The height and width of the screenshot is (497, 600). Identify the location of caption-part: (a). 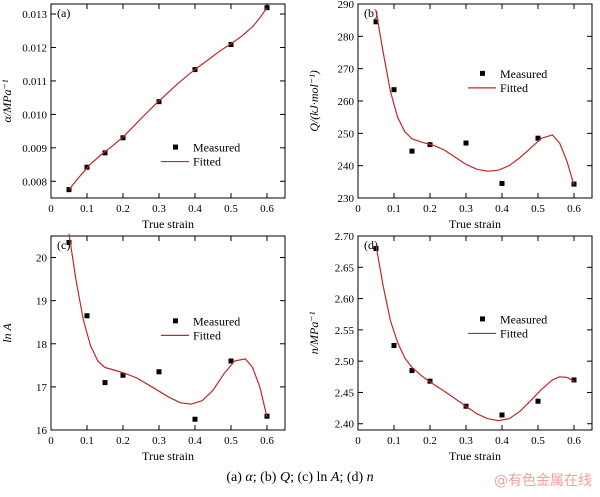
(236, 477).